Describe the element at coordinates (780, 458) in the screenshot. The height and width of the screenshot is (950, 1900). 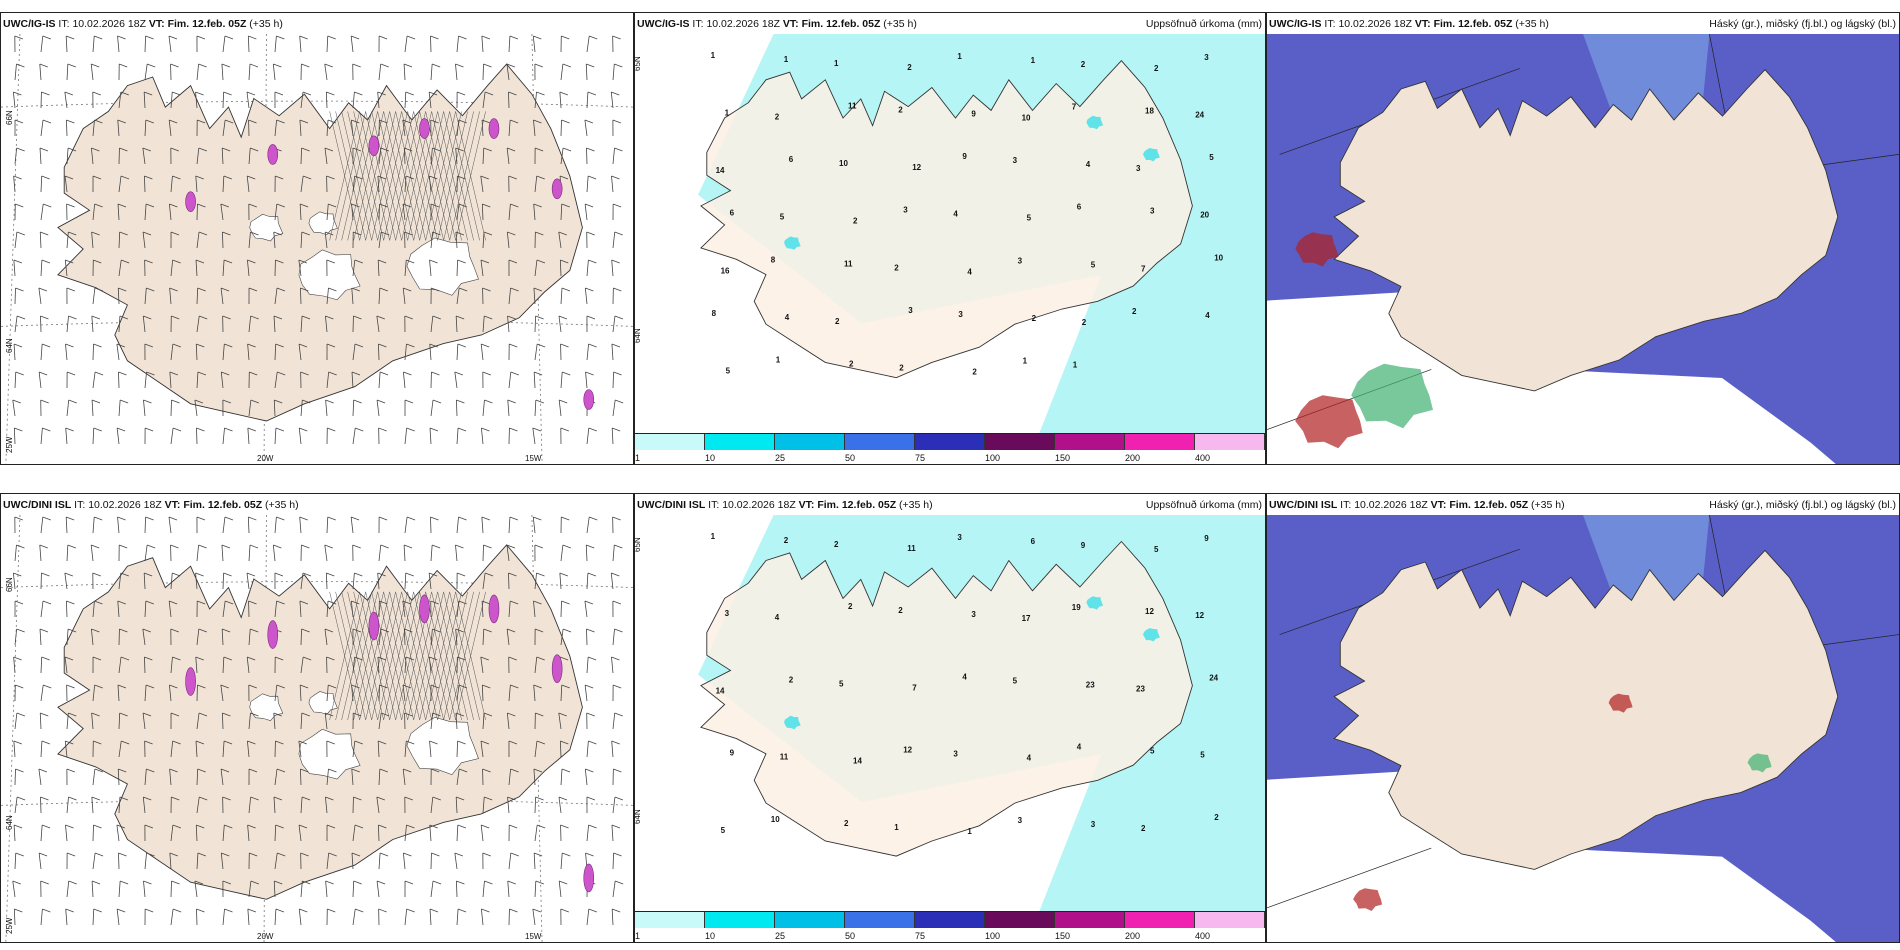
I see `colorbar-tick-label: 25` at that location.